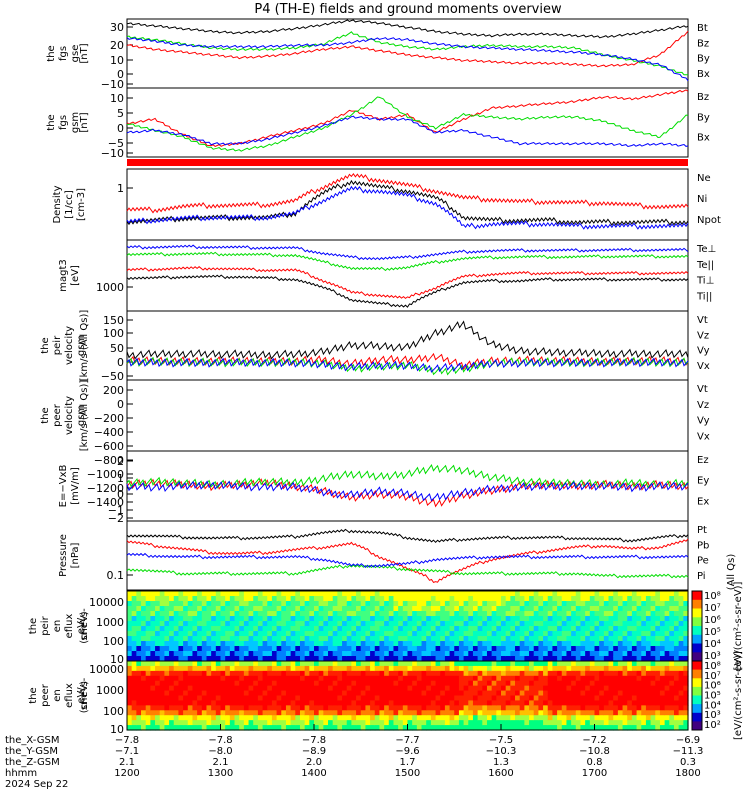  Describe the element at coordinates (69, 345) in the screenshot. I see `y-axis-label: velocity` at that location.